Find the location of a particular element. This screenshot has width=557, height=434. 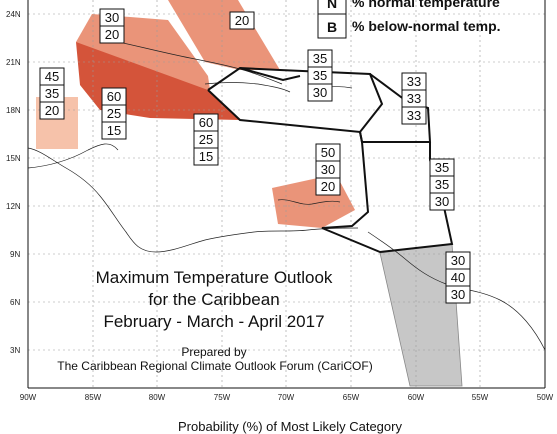

x-tick-label: 80W is located at coordinates (157, 397).